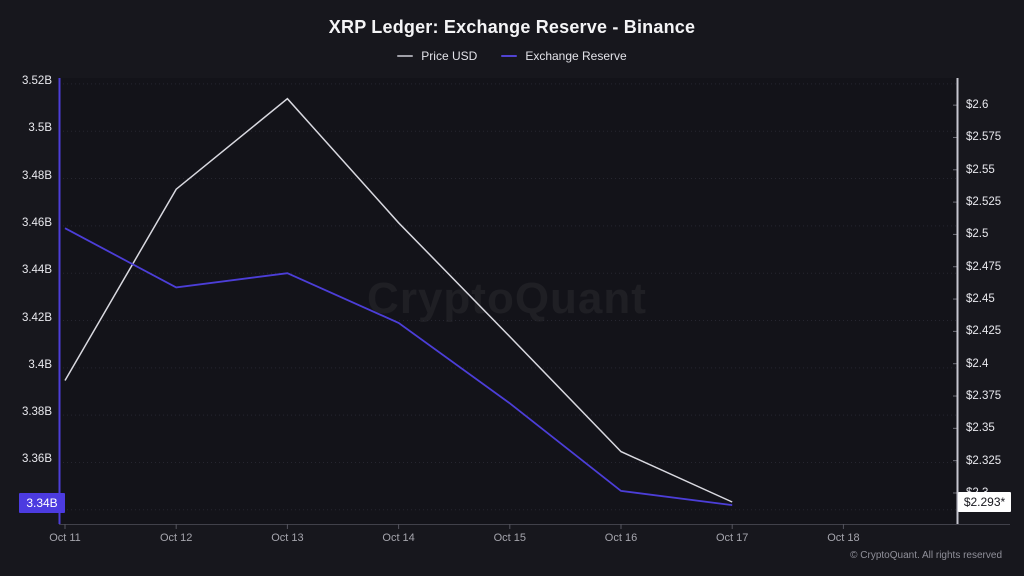 The height and width of the screenshot is (576, 1024). I want to click on right-axis-tick-label: $2.525, so click(984, 202).